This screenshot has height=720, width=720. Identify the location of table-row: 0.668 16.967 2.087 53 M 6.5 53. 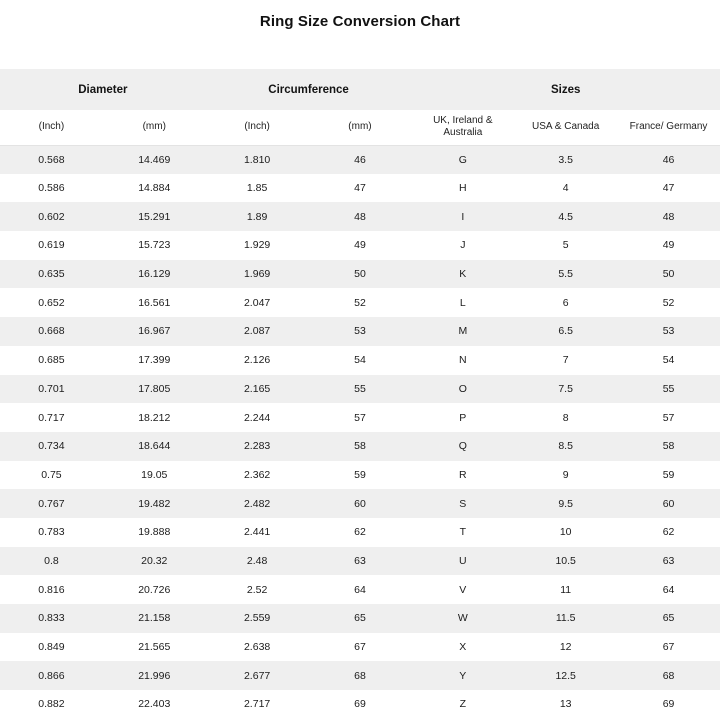
(360, 331).